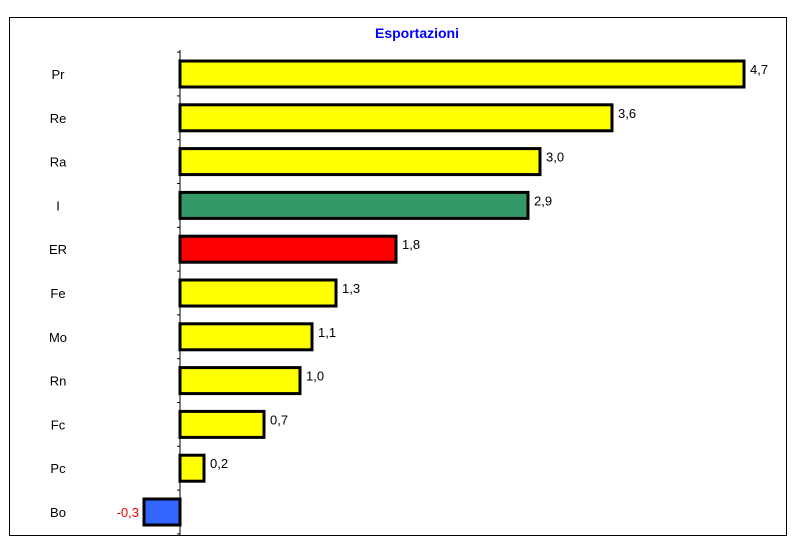 The image size is (792, 541). I want to click on value-label-rn: 1,0, so click(315, 376).